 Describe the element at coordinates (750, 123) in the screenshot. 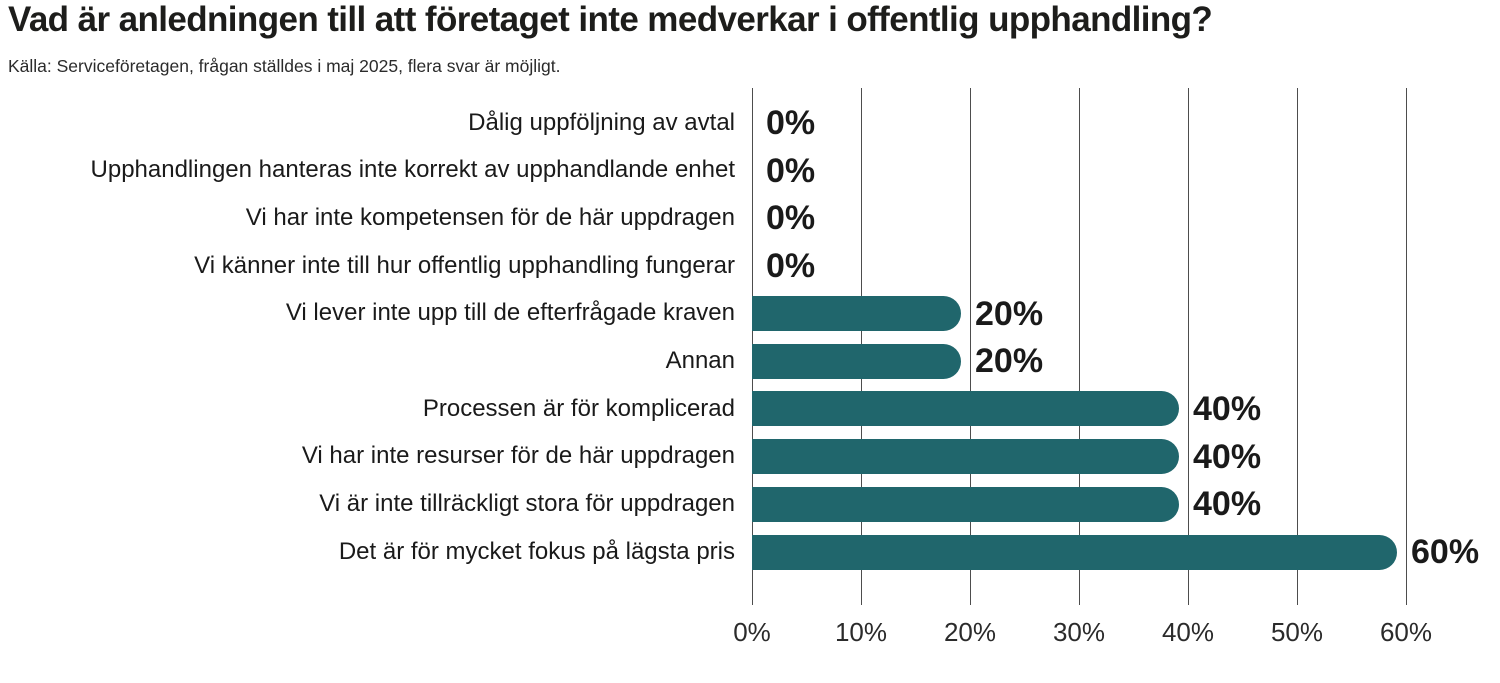

I see `bar-row: Dålig uppföljning av avtal 0%` at that location.